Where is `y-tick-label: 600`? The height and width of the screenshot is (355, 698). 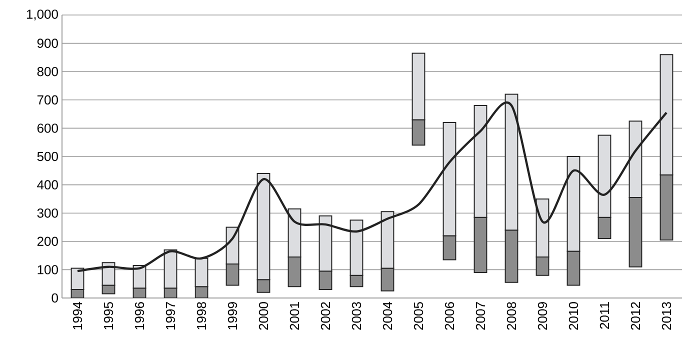
y-tick-label: 600 is located at coordinates (47, 128).